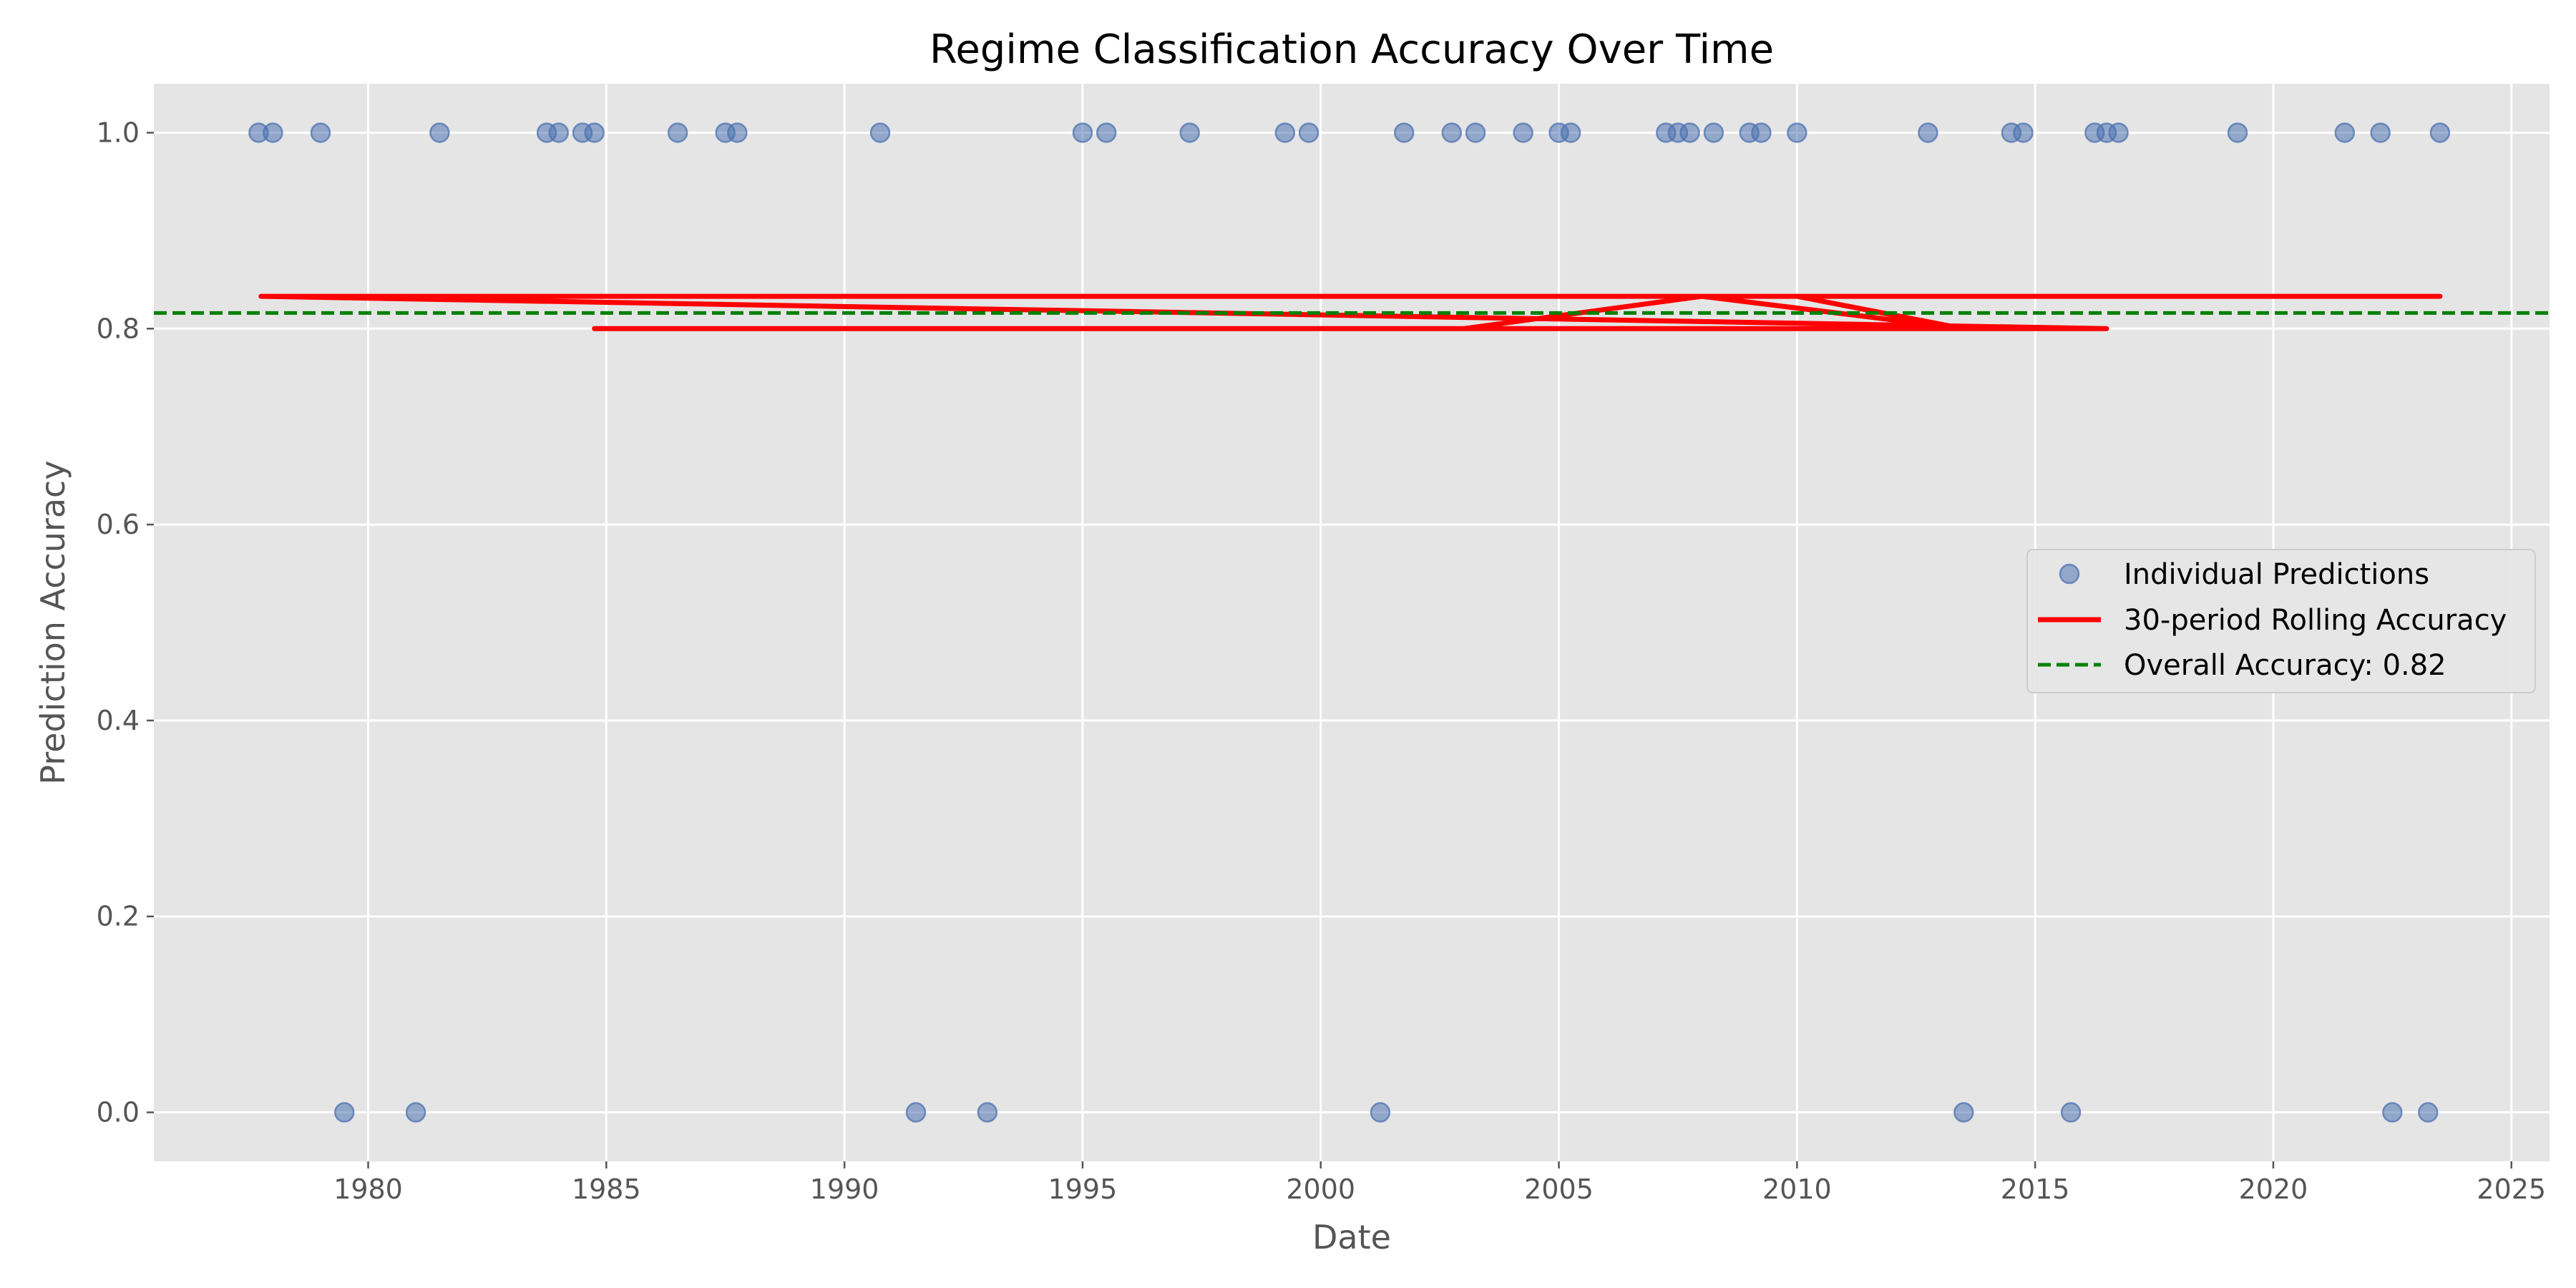 The image size is (2576, 1288). I want to click on legend-box, so click(2281, 621).